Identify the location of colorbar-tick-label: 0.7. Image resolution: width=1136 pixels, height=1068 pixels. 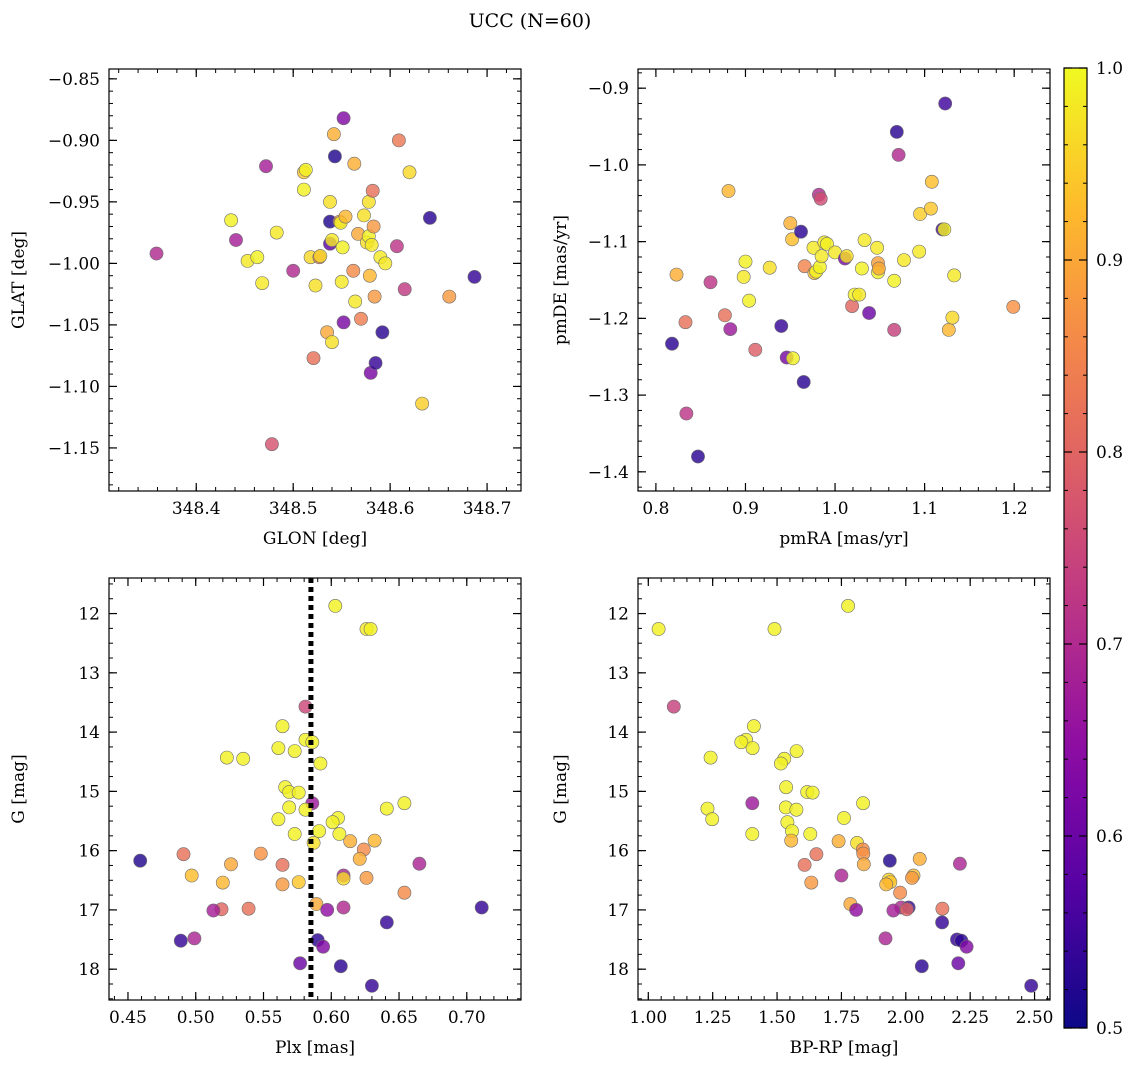
(1109, 645).